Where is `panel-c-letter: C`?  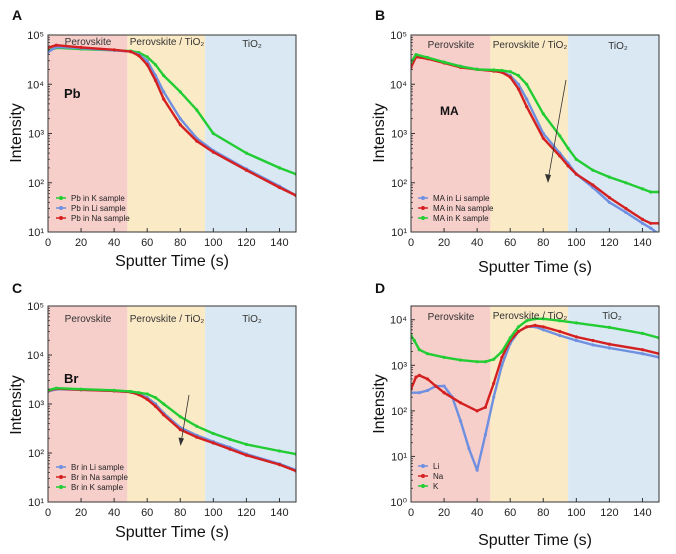
panel-c-letter: C is located at coordinates (17, 288).